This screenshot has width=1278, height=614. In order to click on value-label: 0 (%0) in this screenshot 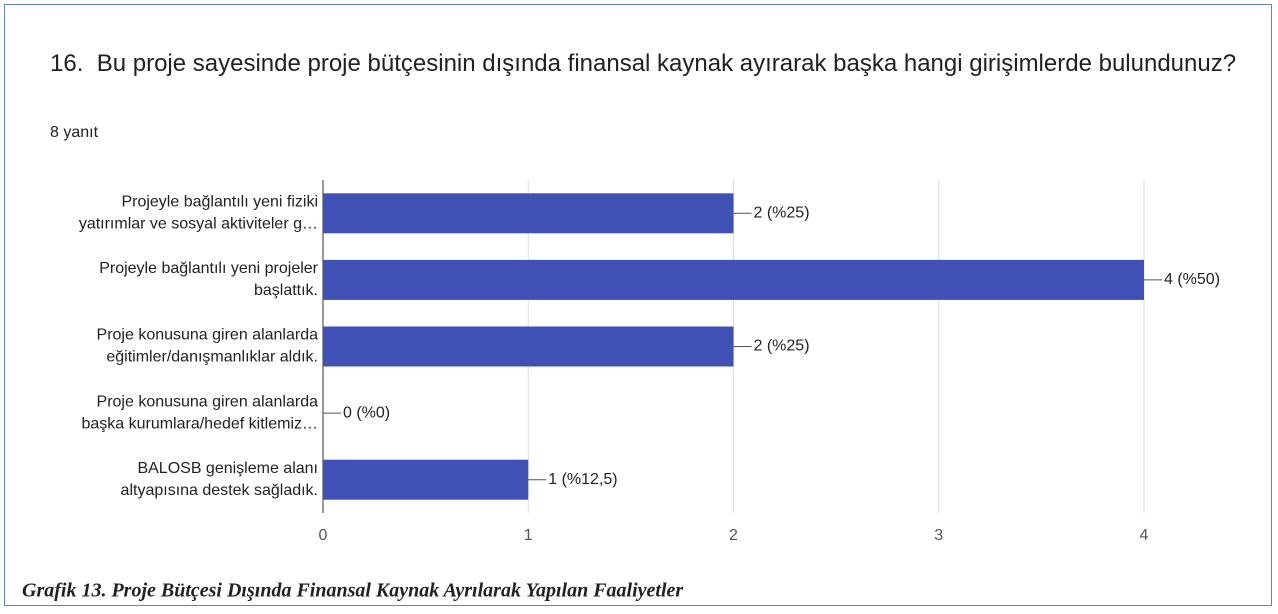, I will do `click(366, 412)`.